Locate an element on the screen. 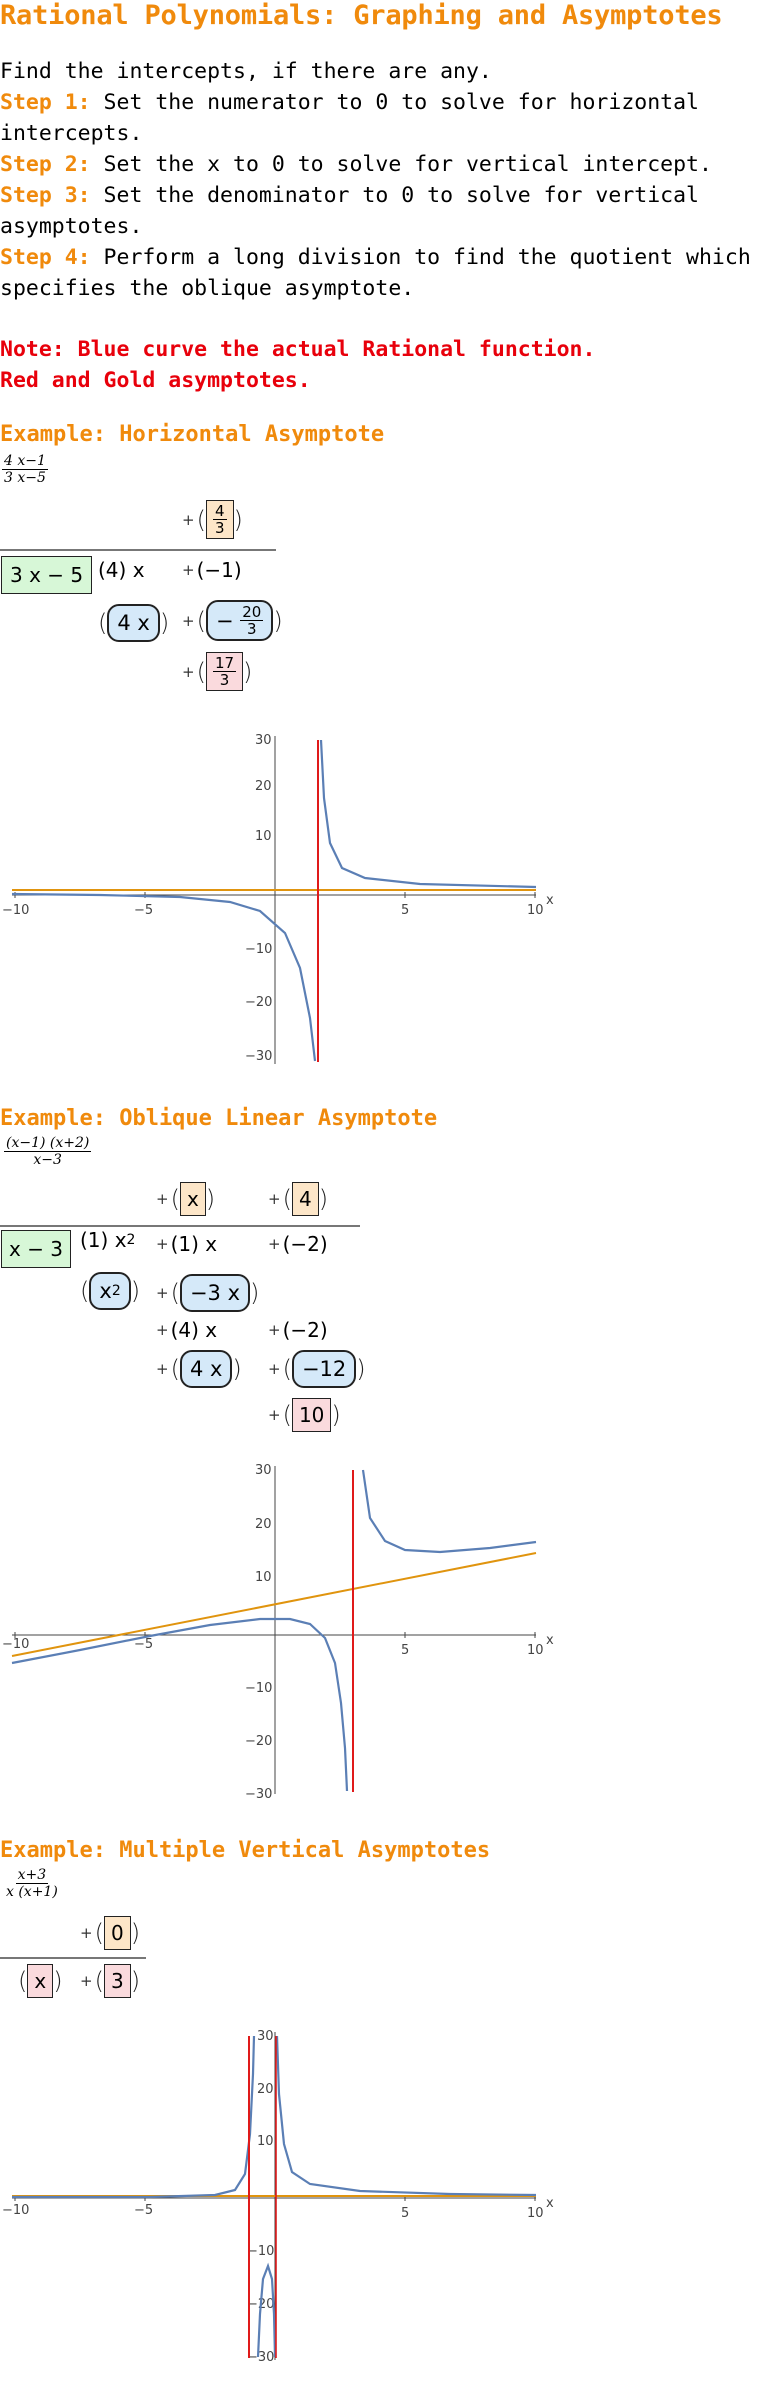 This screenshot has width=765, height=2394. remainder-box: 10 is located at coordinates (311, 1415).